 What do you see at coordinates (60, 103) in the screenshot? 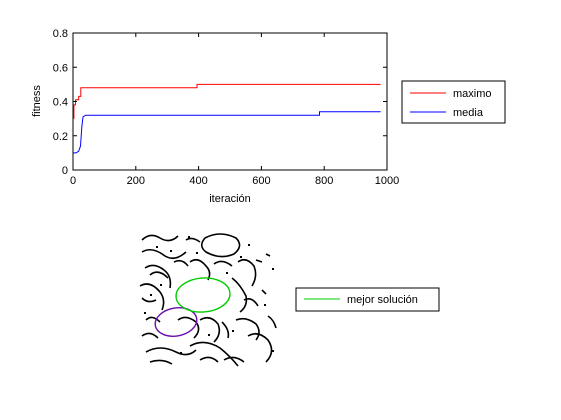
I see `y-tick-label: 0.4` at bounding box center [60, 103].